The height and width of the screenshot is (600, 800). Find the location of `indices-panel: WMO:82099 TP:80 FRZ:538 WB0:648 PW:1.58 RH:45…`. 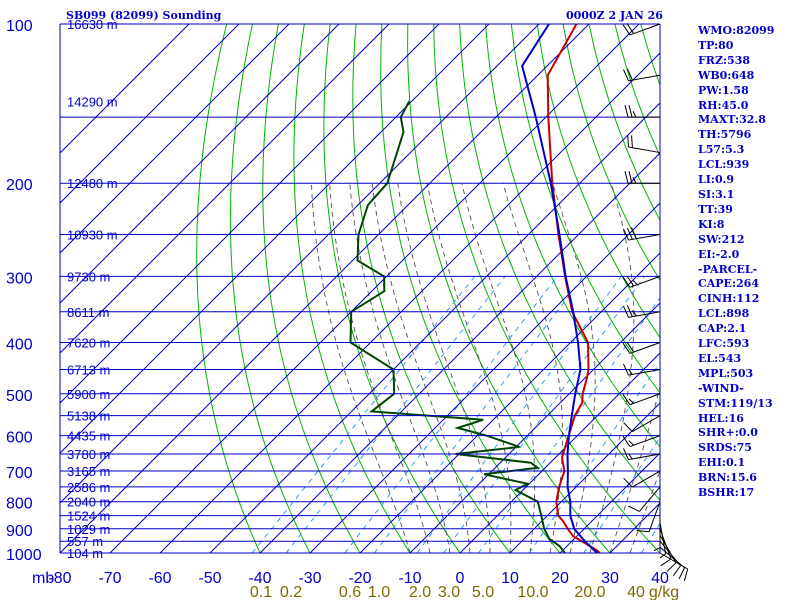

indices-panel: WMO:82099 TP:80 FRZ:538 WB0:648 PW:1.58 RH:45… is located at coordinates (736, 262).